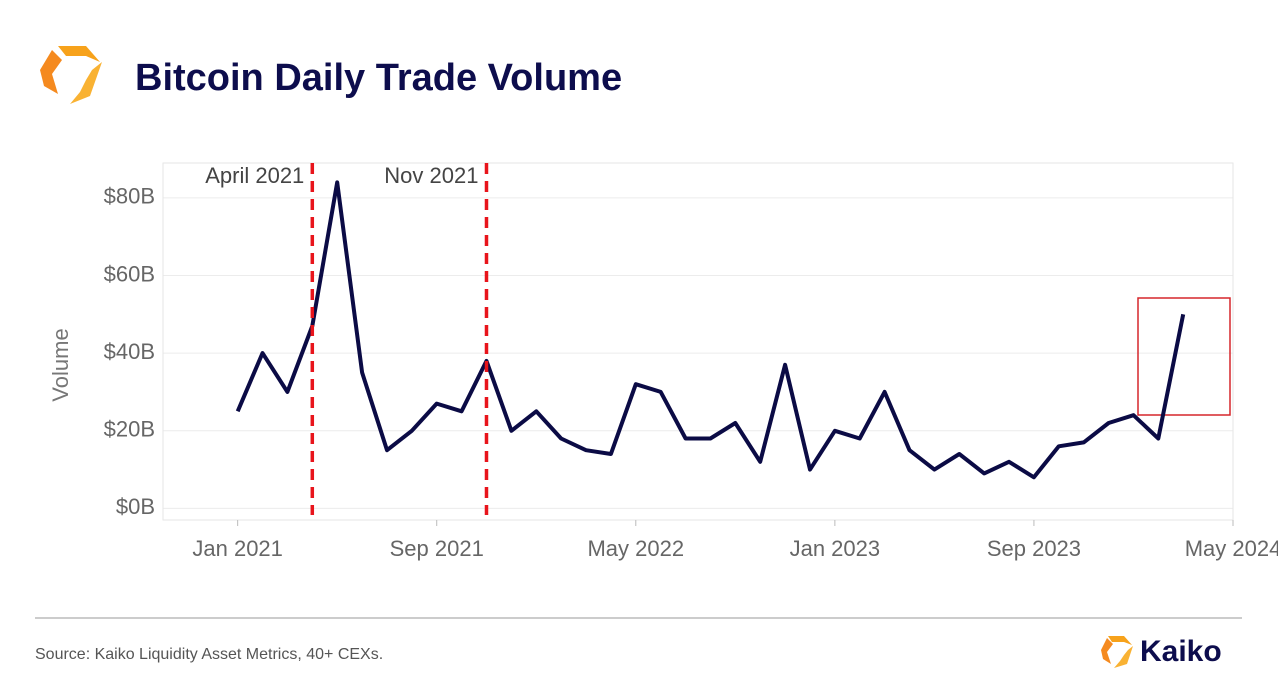 The height and width of the screenshot is (690, 1278). I want to click on x-tick-label: May 2022, so click(635, 548).